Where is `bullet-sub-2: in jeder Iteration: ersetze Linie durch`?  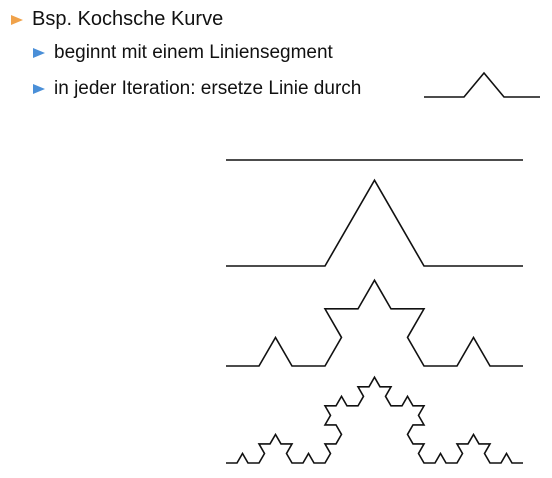
bullet-sub-2: in jeder Iteration: ersetze Linie durch is located at coordinates (196, 89).